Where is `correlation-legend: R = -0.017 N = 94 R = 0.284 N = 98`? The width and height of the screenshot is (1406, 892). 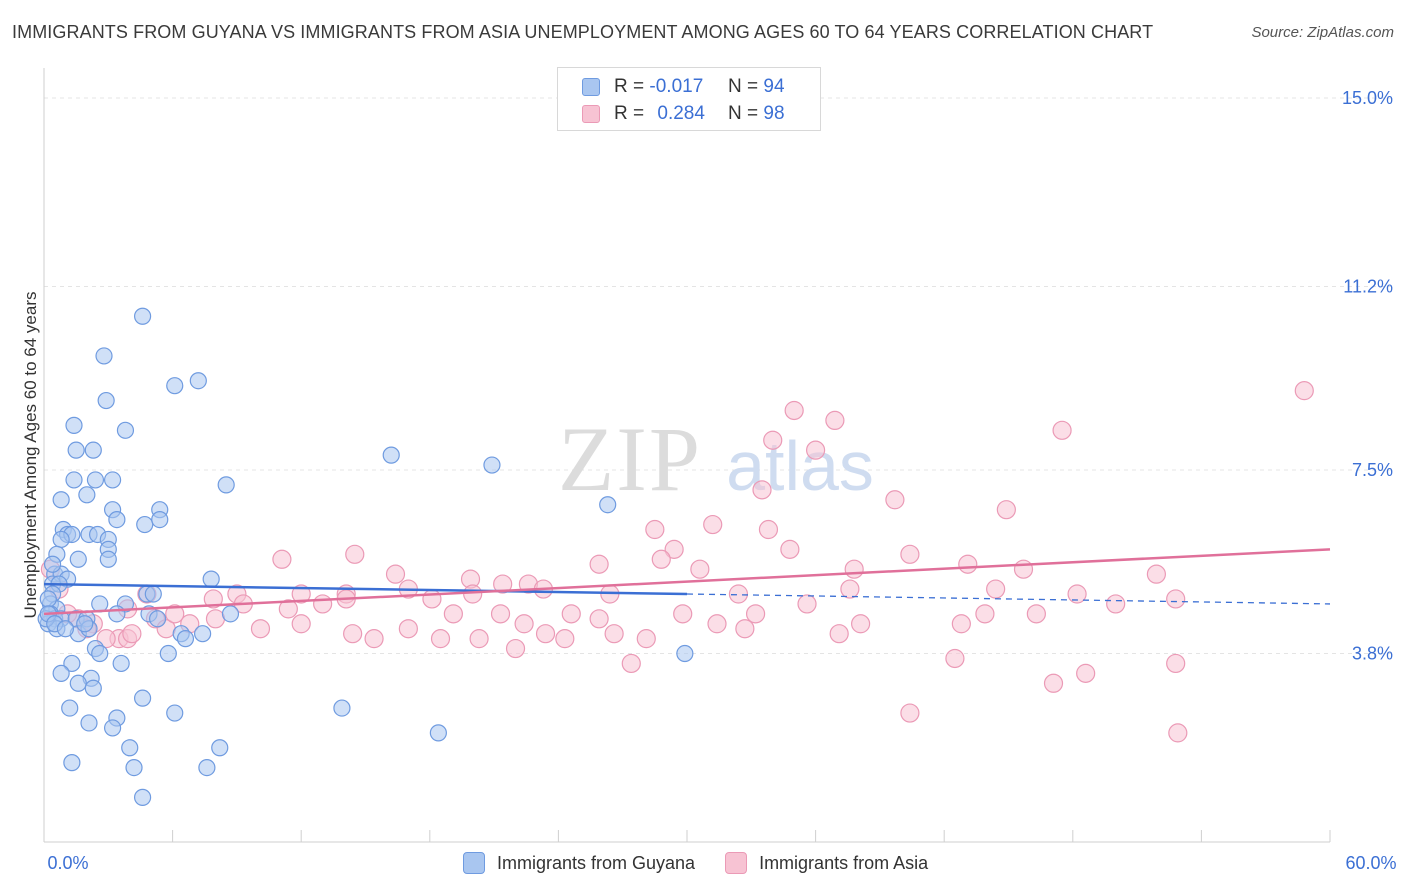 correlation-legend: R = -0.017 N = 94 R = 0.284 N = 98 is located at coordinates (689, 99).